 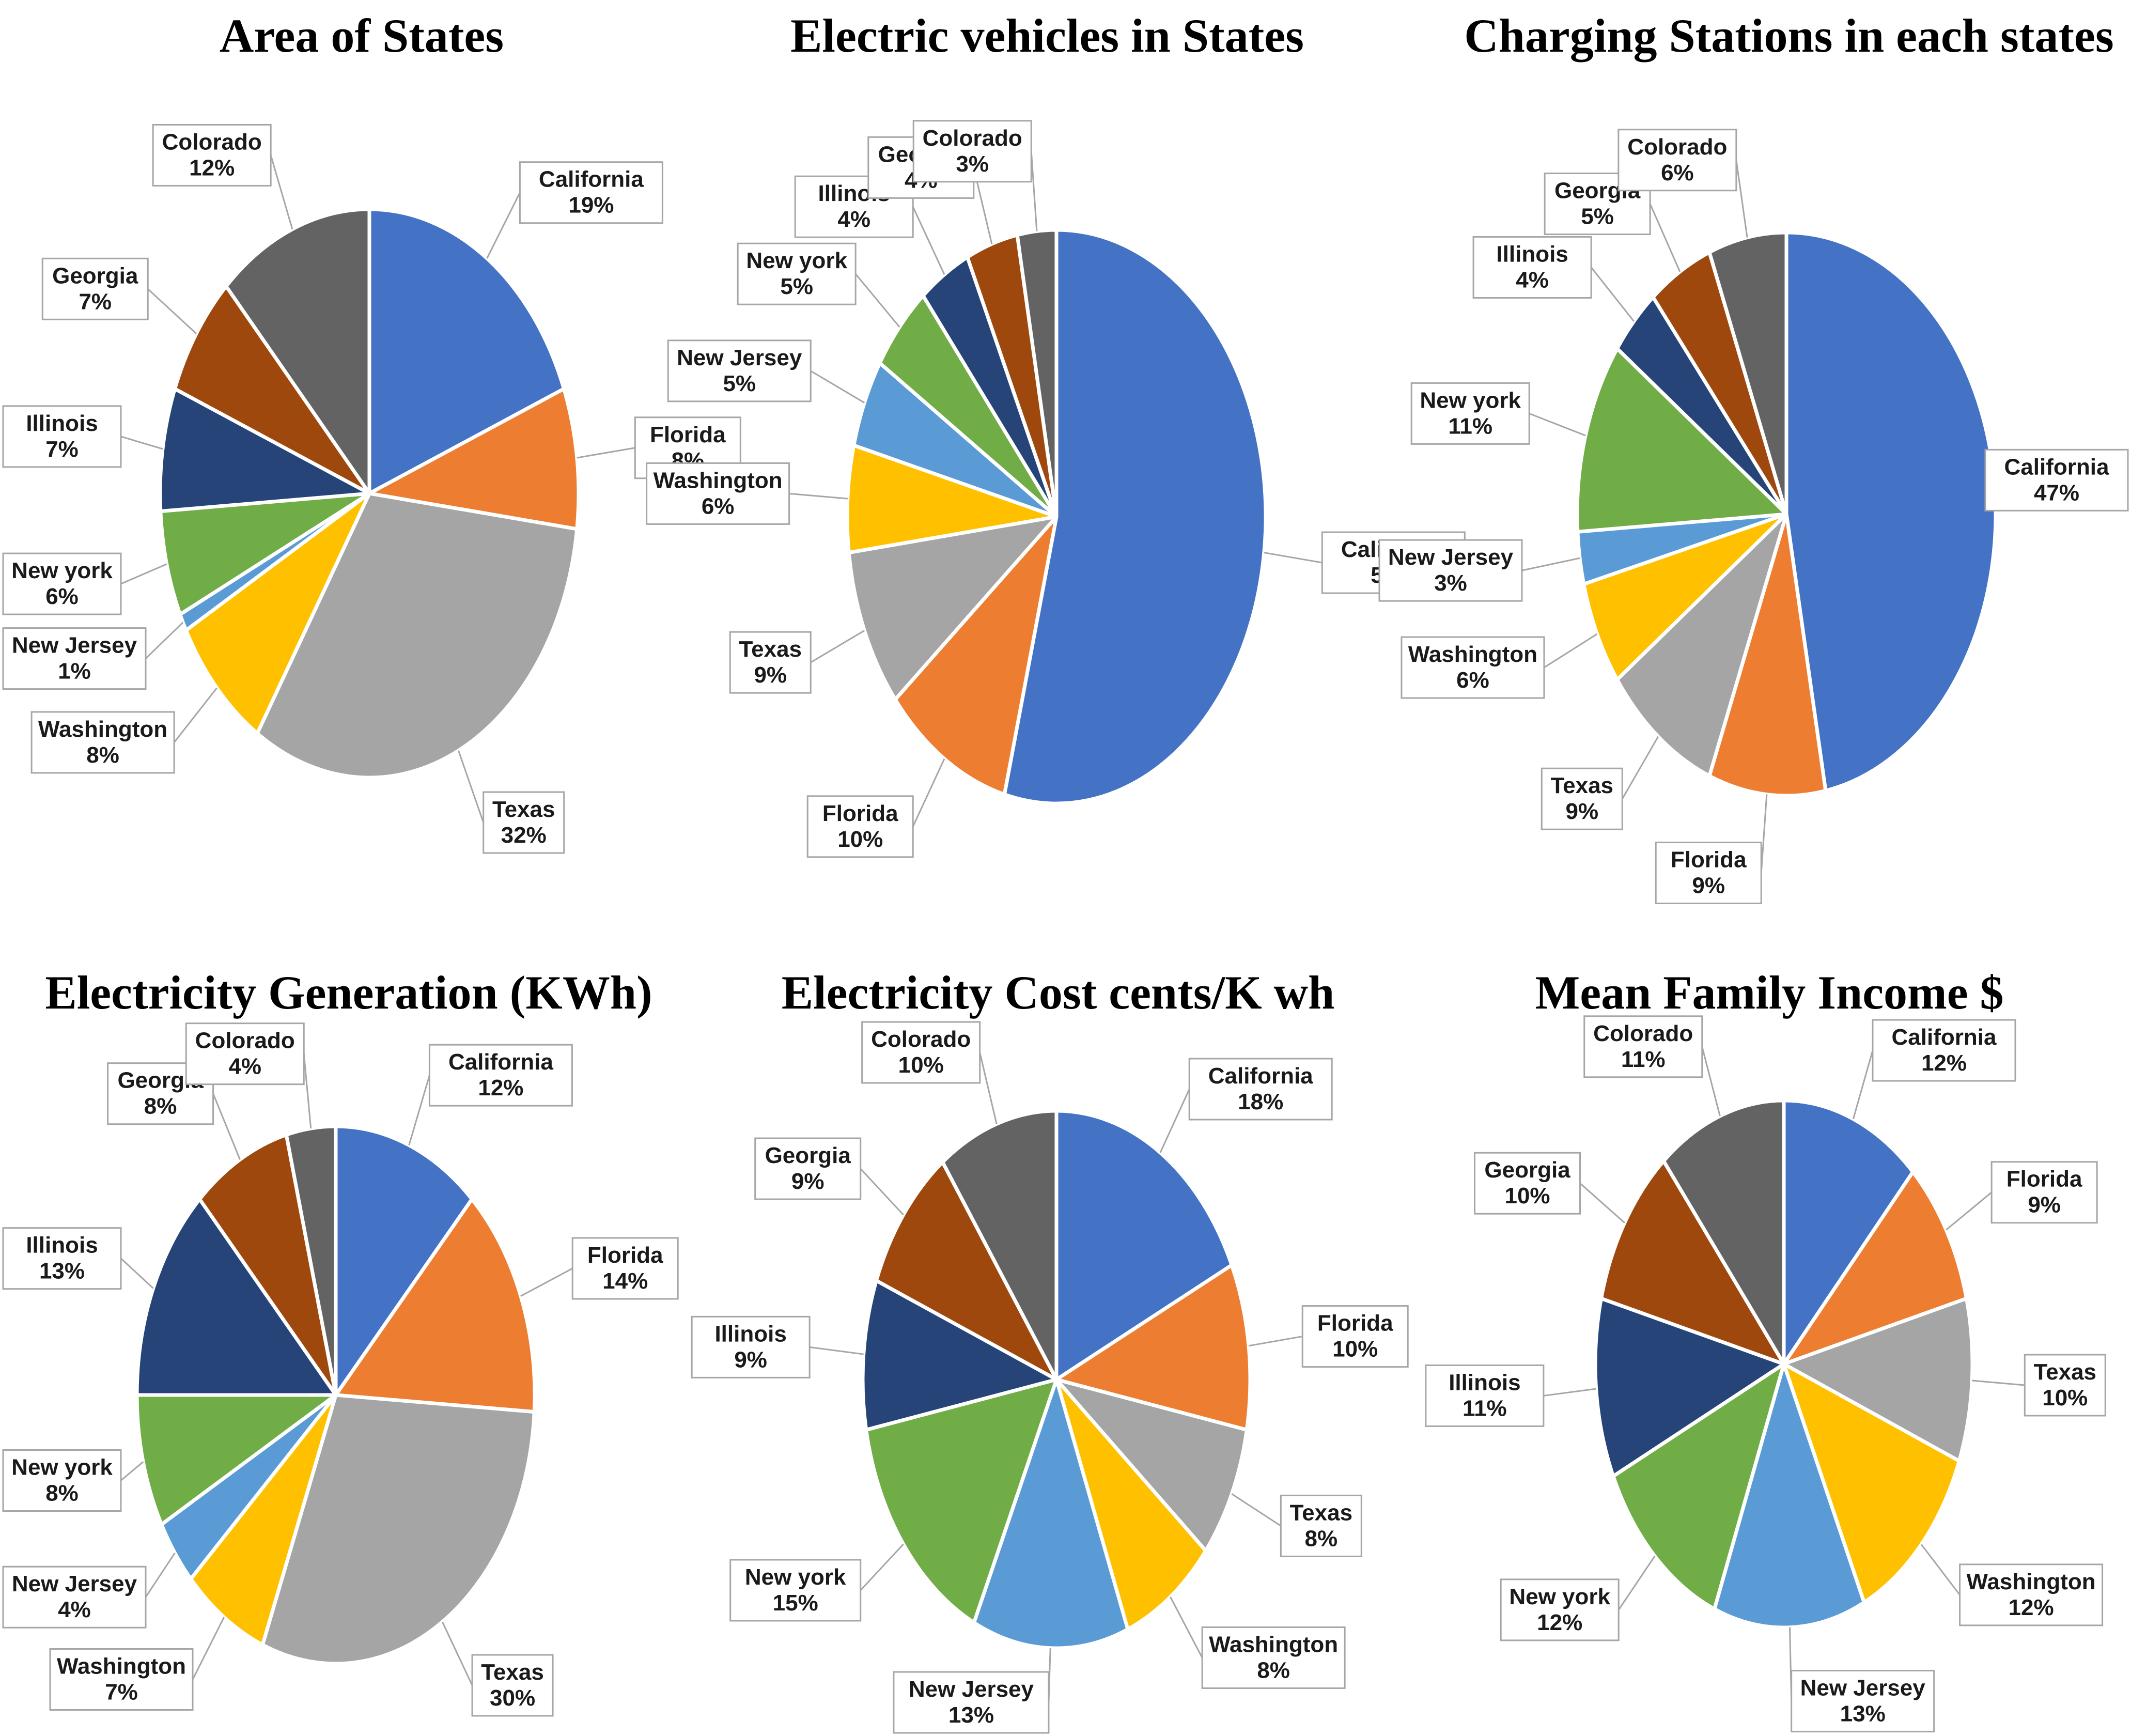 What do you see at coordinates (62, 596) in the screenshot?
I see `data-label-value-new-york: 6%` at bounding box center [62, 596].